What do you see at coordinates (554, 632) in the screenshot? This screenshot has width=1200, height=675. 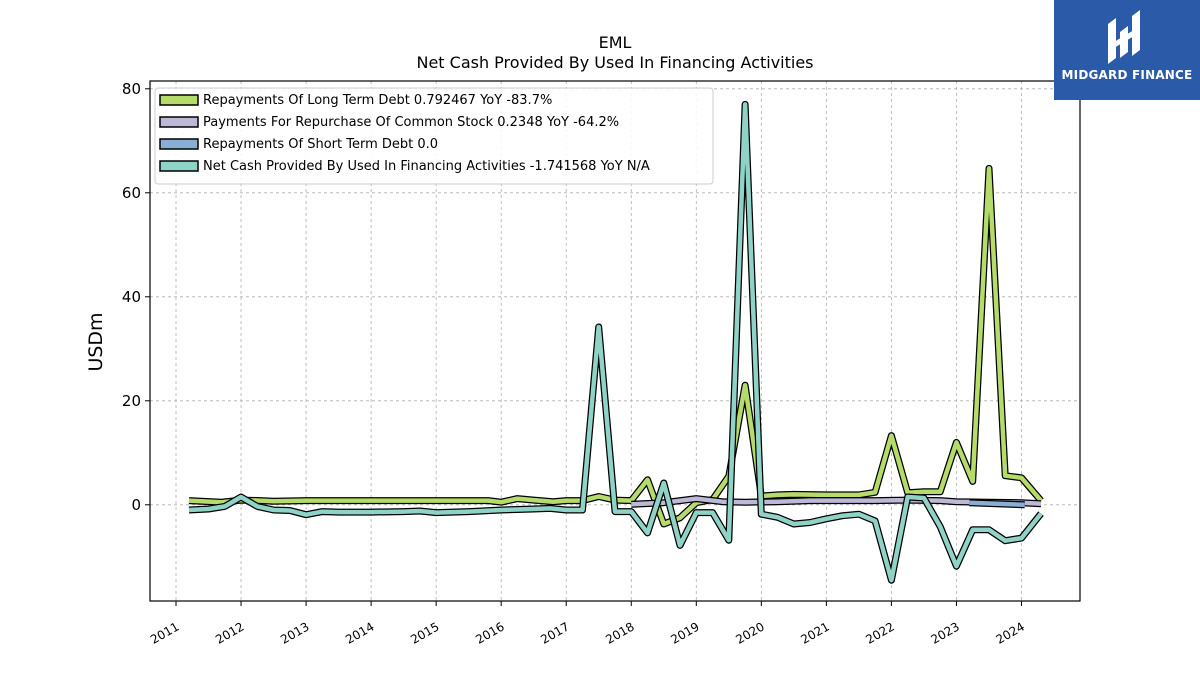 I see `x-tick-label: 2017` at bounding box center [554, 632].